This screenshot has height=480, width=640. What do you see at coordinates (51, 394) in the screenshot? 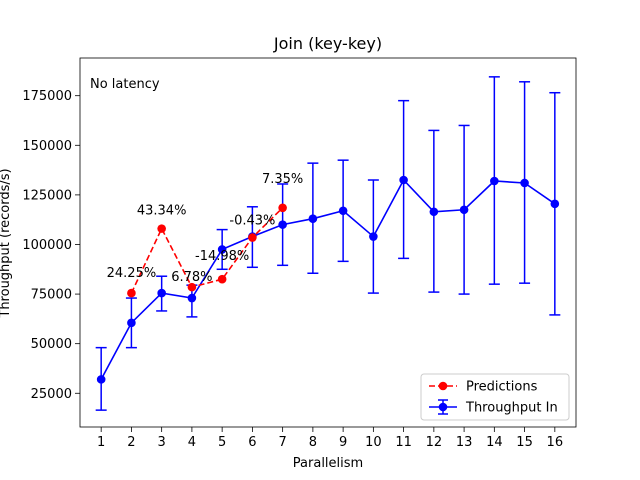
I see `y-tick-label: 25000` at bounding box center [51, 394].